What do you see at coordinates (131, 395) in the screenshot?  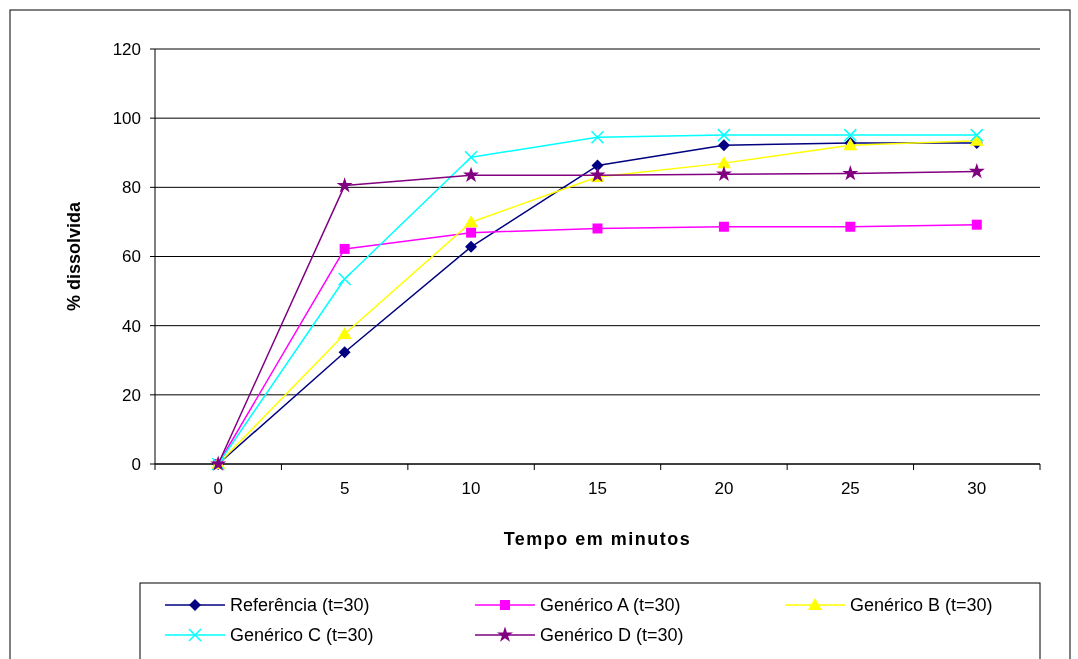 I see `y-tick-label: 20` at bounding box center [131, 395].